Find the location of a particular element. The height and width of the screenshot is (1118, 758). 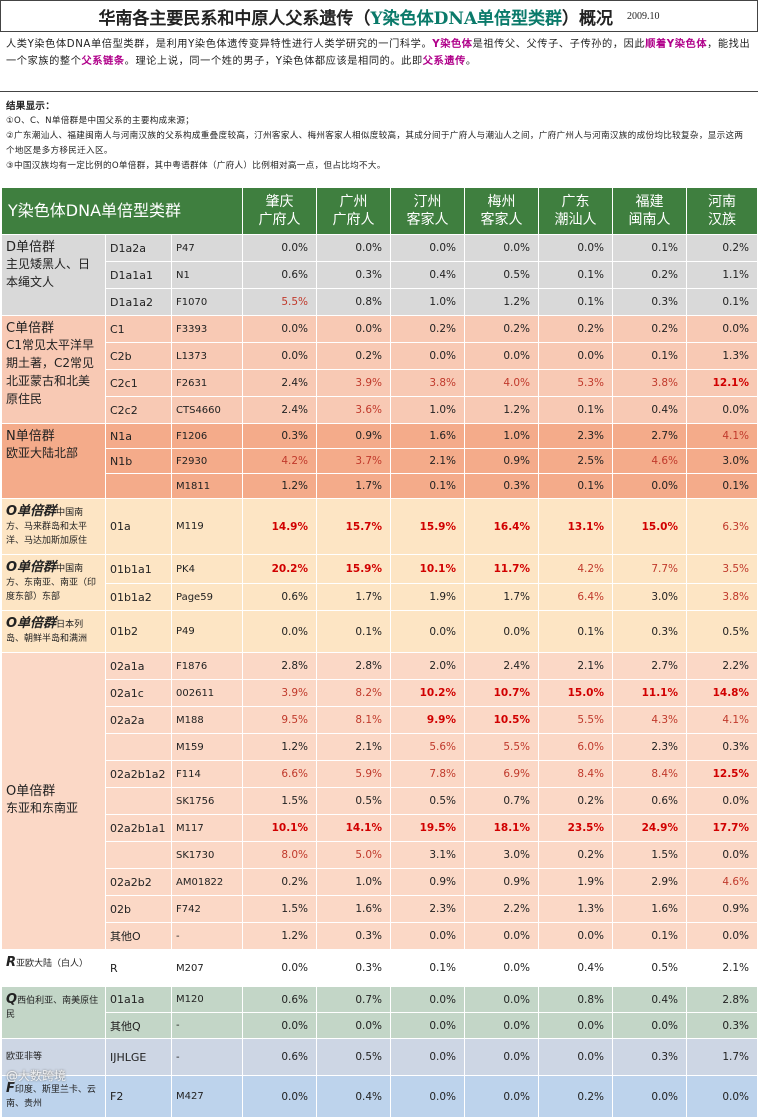

table-row: M1811 1.2% 1.7% 0.1% 0.3% 0.1% 0.0% 0.1% is located at coordinates (380, 486).